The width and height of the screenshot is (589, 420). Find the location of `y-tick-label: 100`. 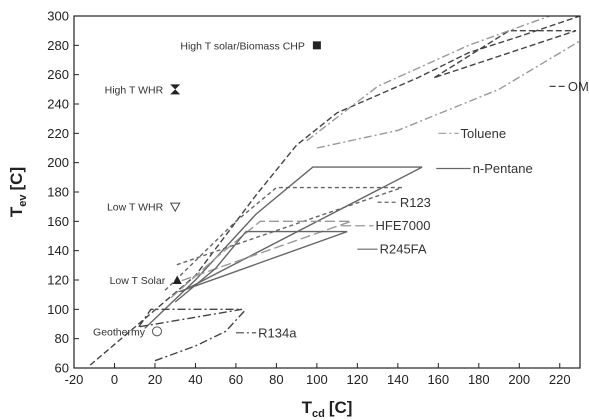

y-tick-label: 100 is located at coordinates (58, 309).